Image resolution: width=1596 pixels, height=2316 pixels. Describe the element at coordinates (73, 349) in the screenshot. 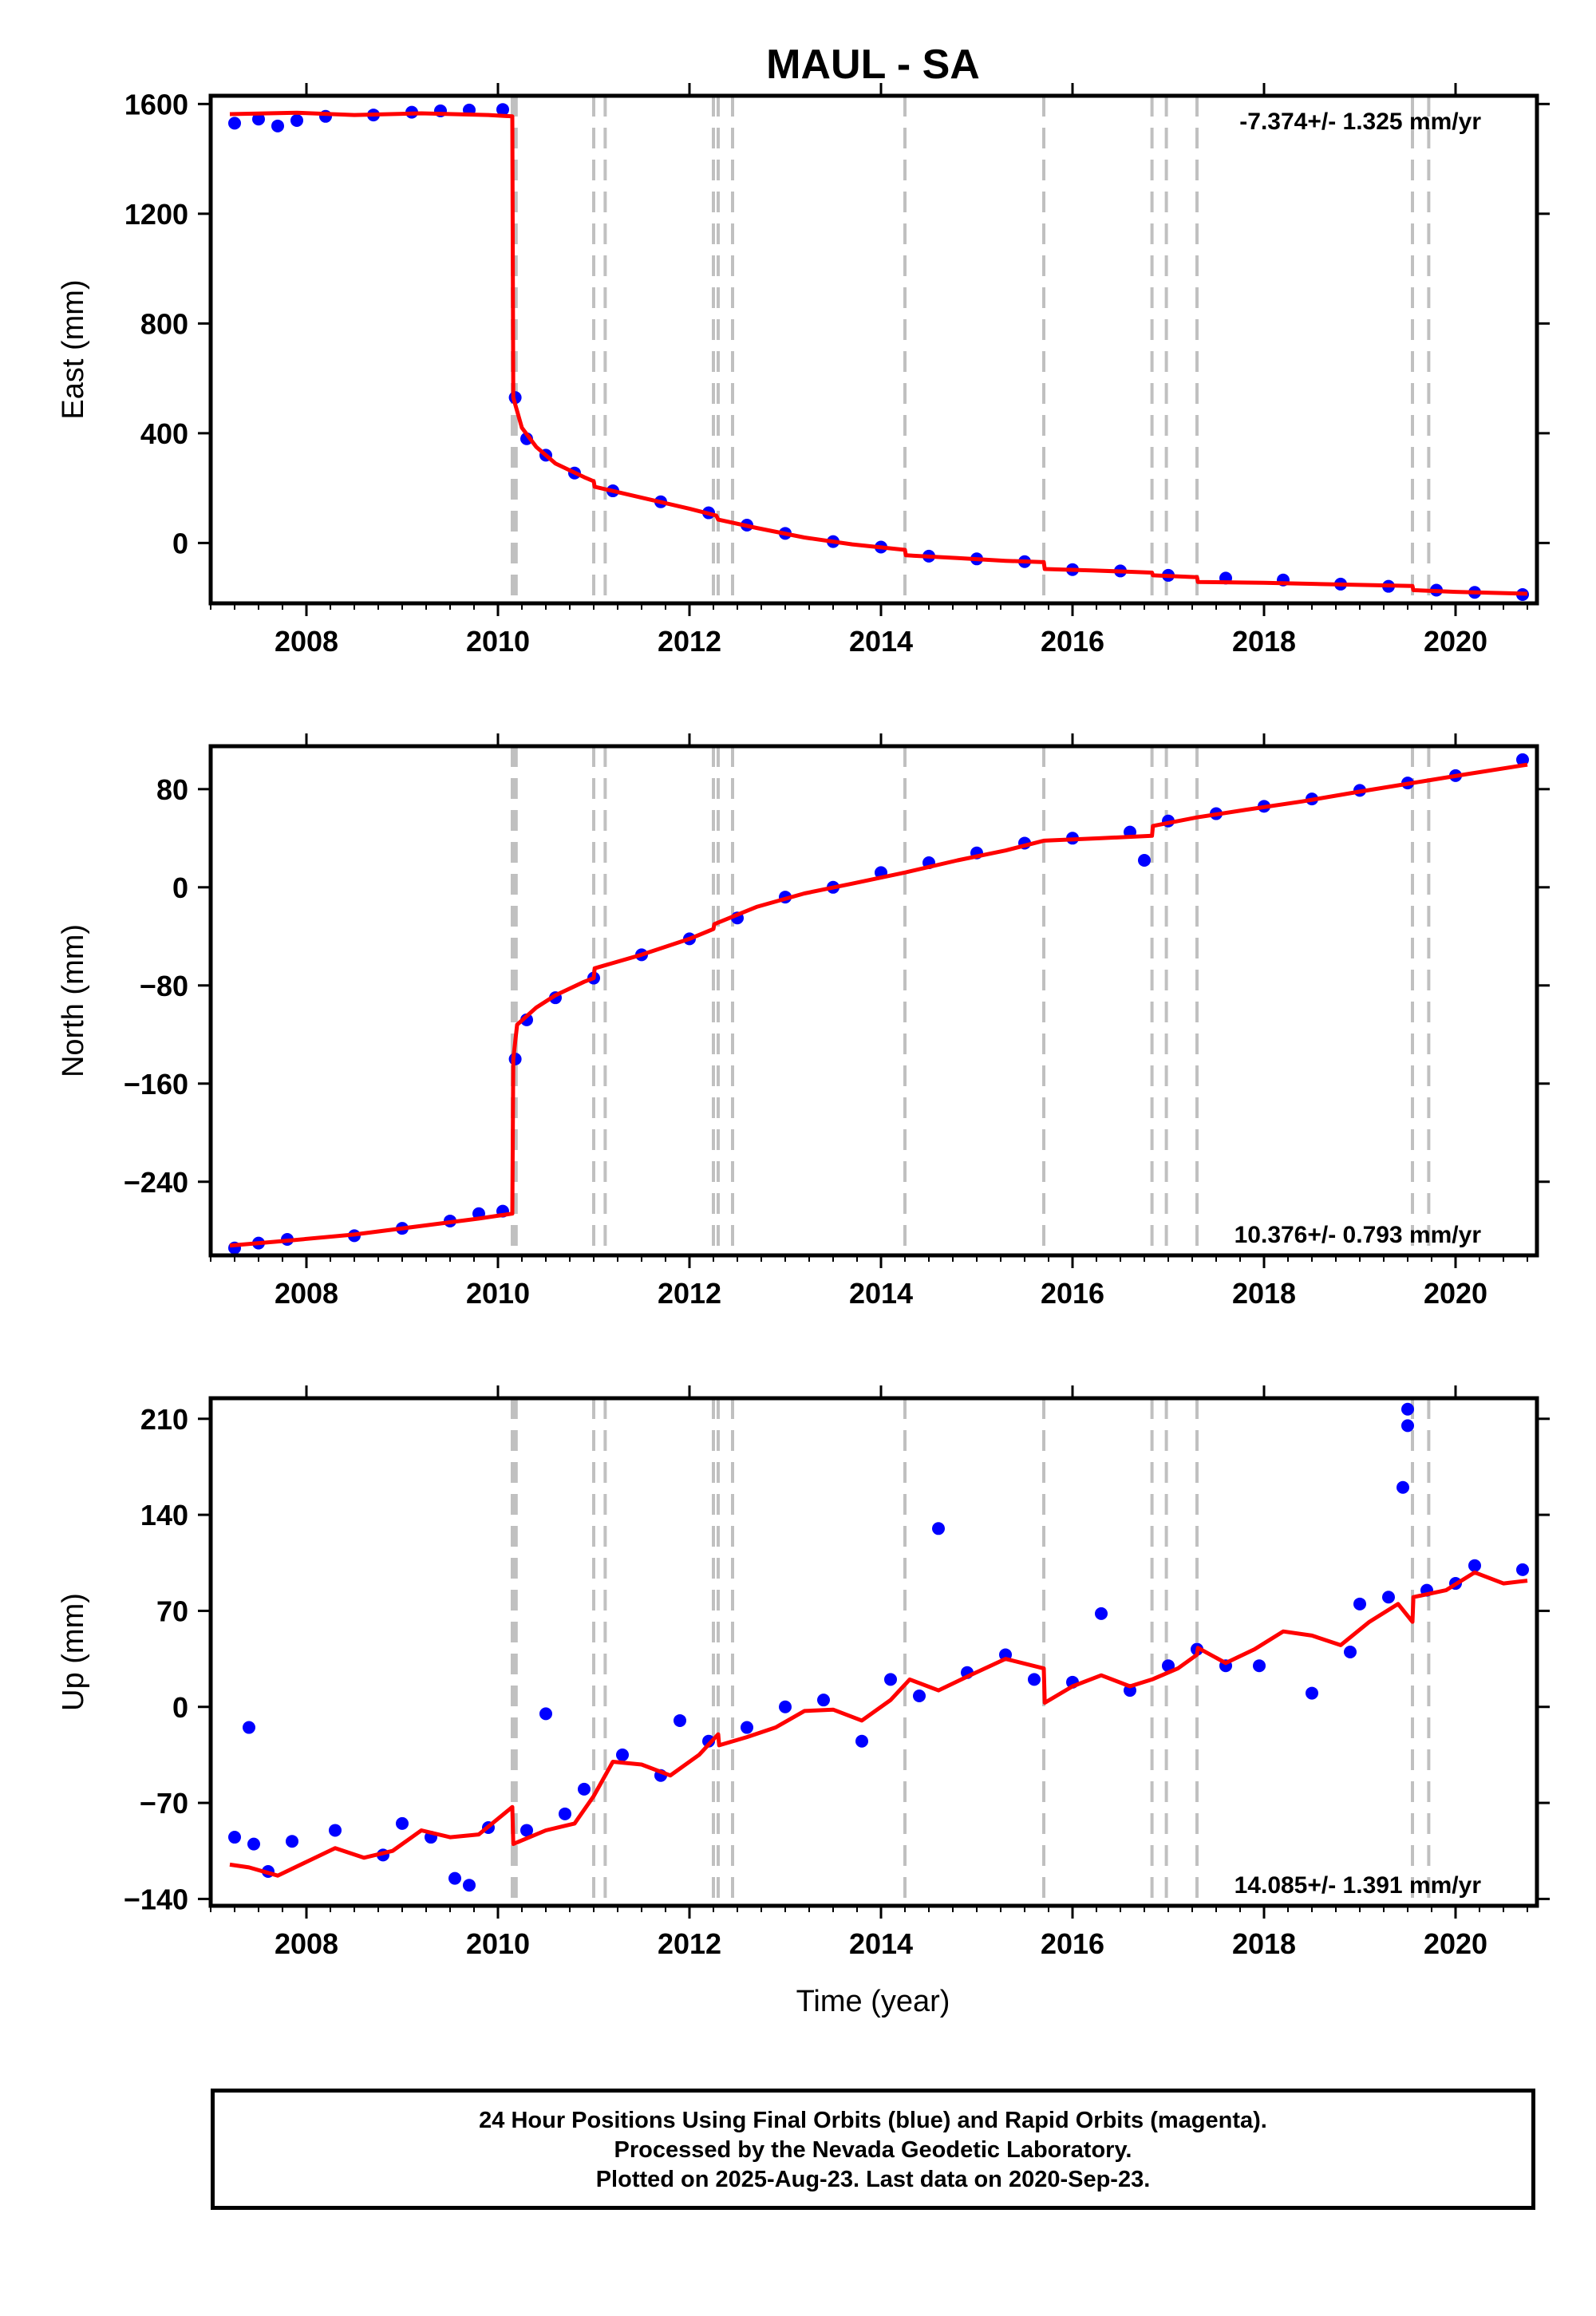

I see `east-y-axis-label: East (mm)` at that location.